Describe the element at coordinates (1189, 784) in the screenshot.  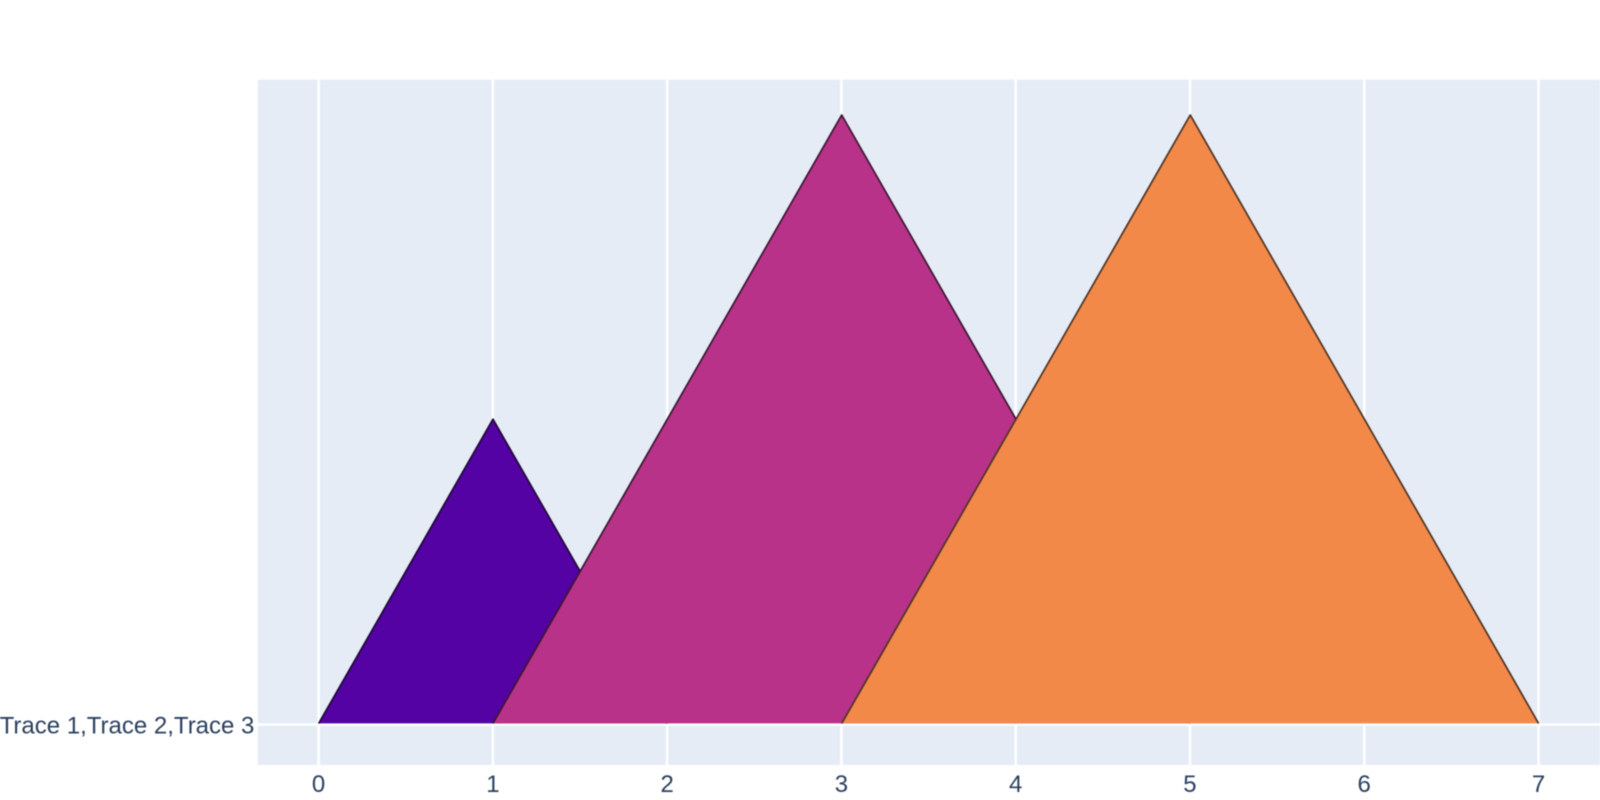
I see `svg-text: 5` at that location.